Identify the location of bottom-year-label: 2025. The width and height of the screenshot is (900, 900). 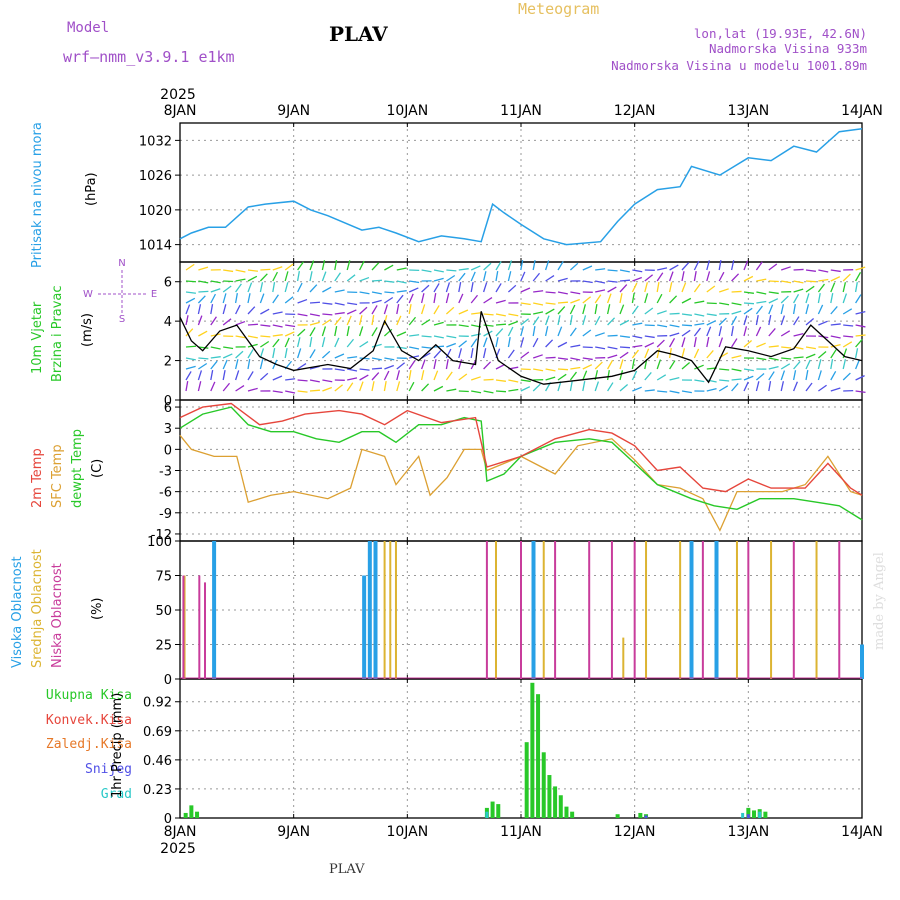
(178, 849).